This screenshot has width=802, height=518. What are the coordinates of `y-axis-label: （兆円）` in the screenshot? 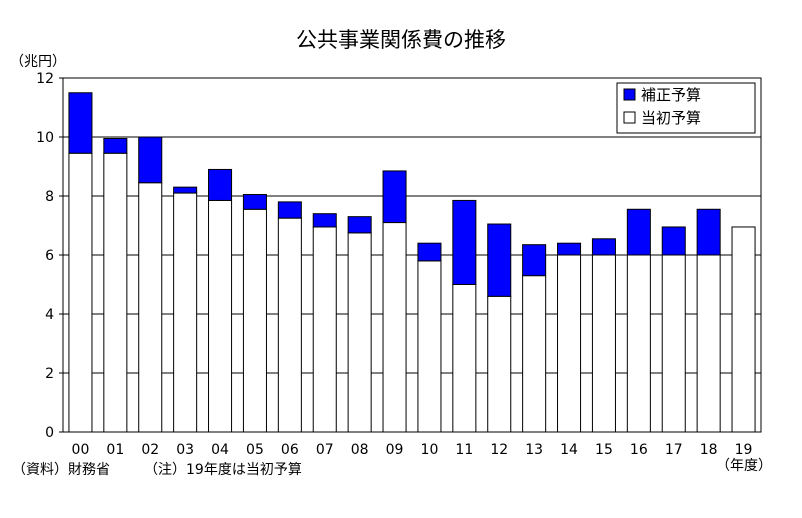 It's located at (38, 62).